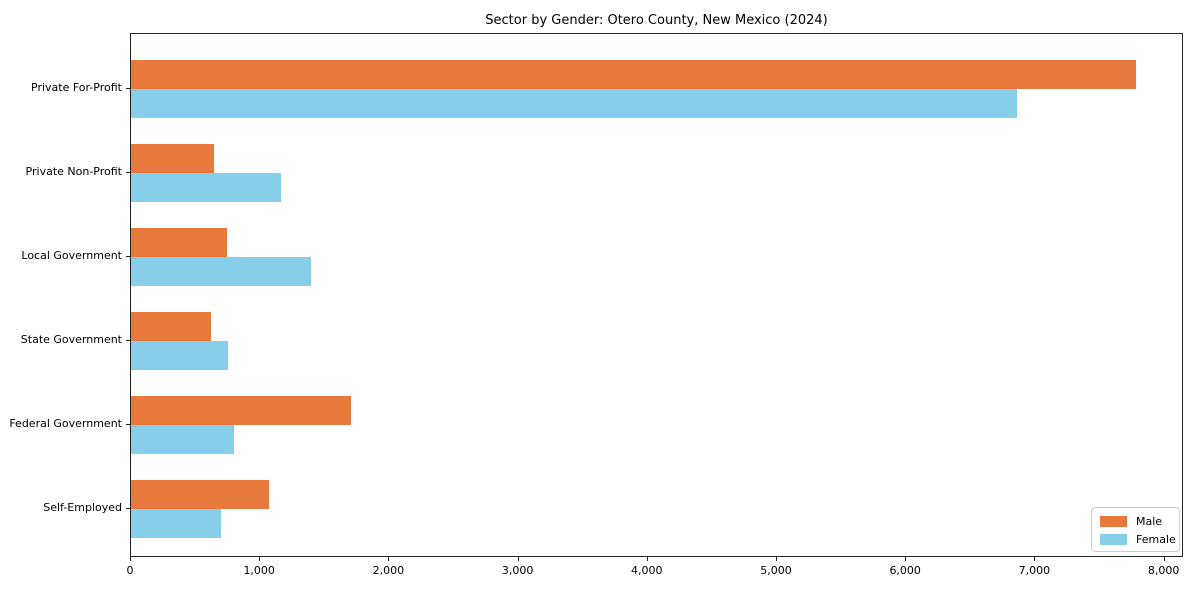 The image size is (1200, 600). I want to click on y-tick-label-local-government: Local Government, so click(71, 255).